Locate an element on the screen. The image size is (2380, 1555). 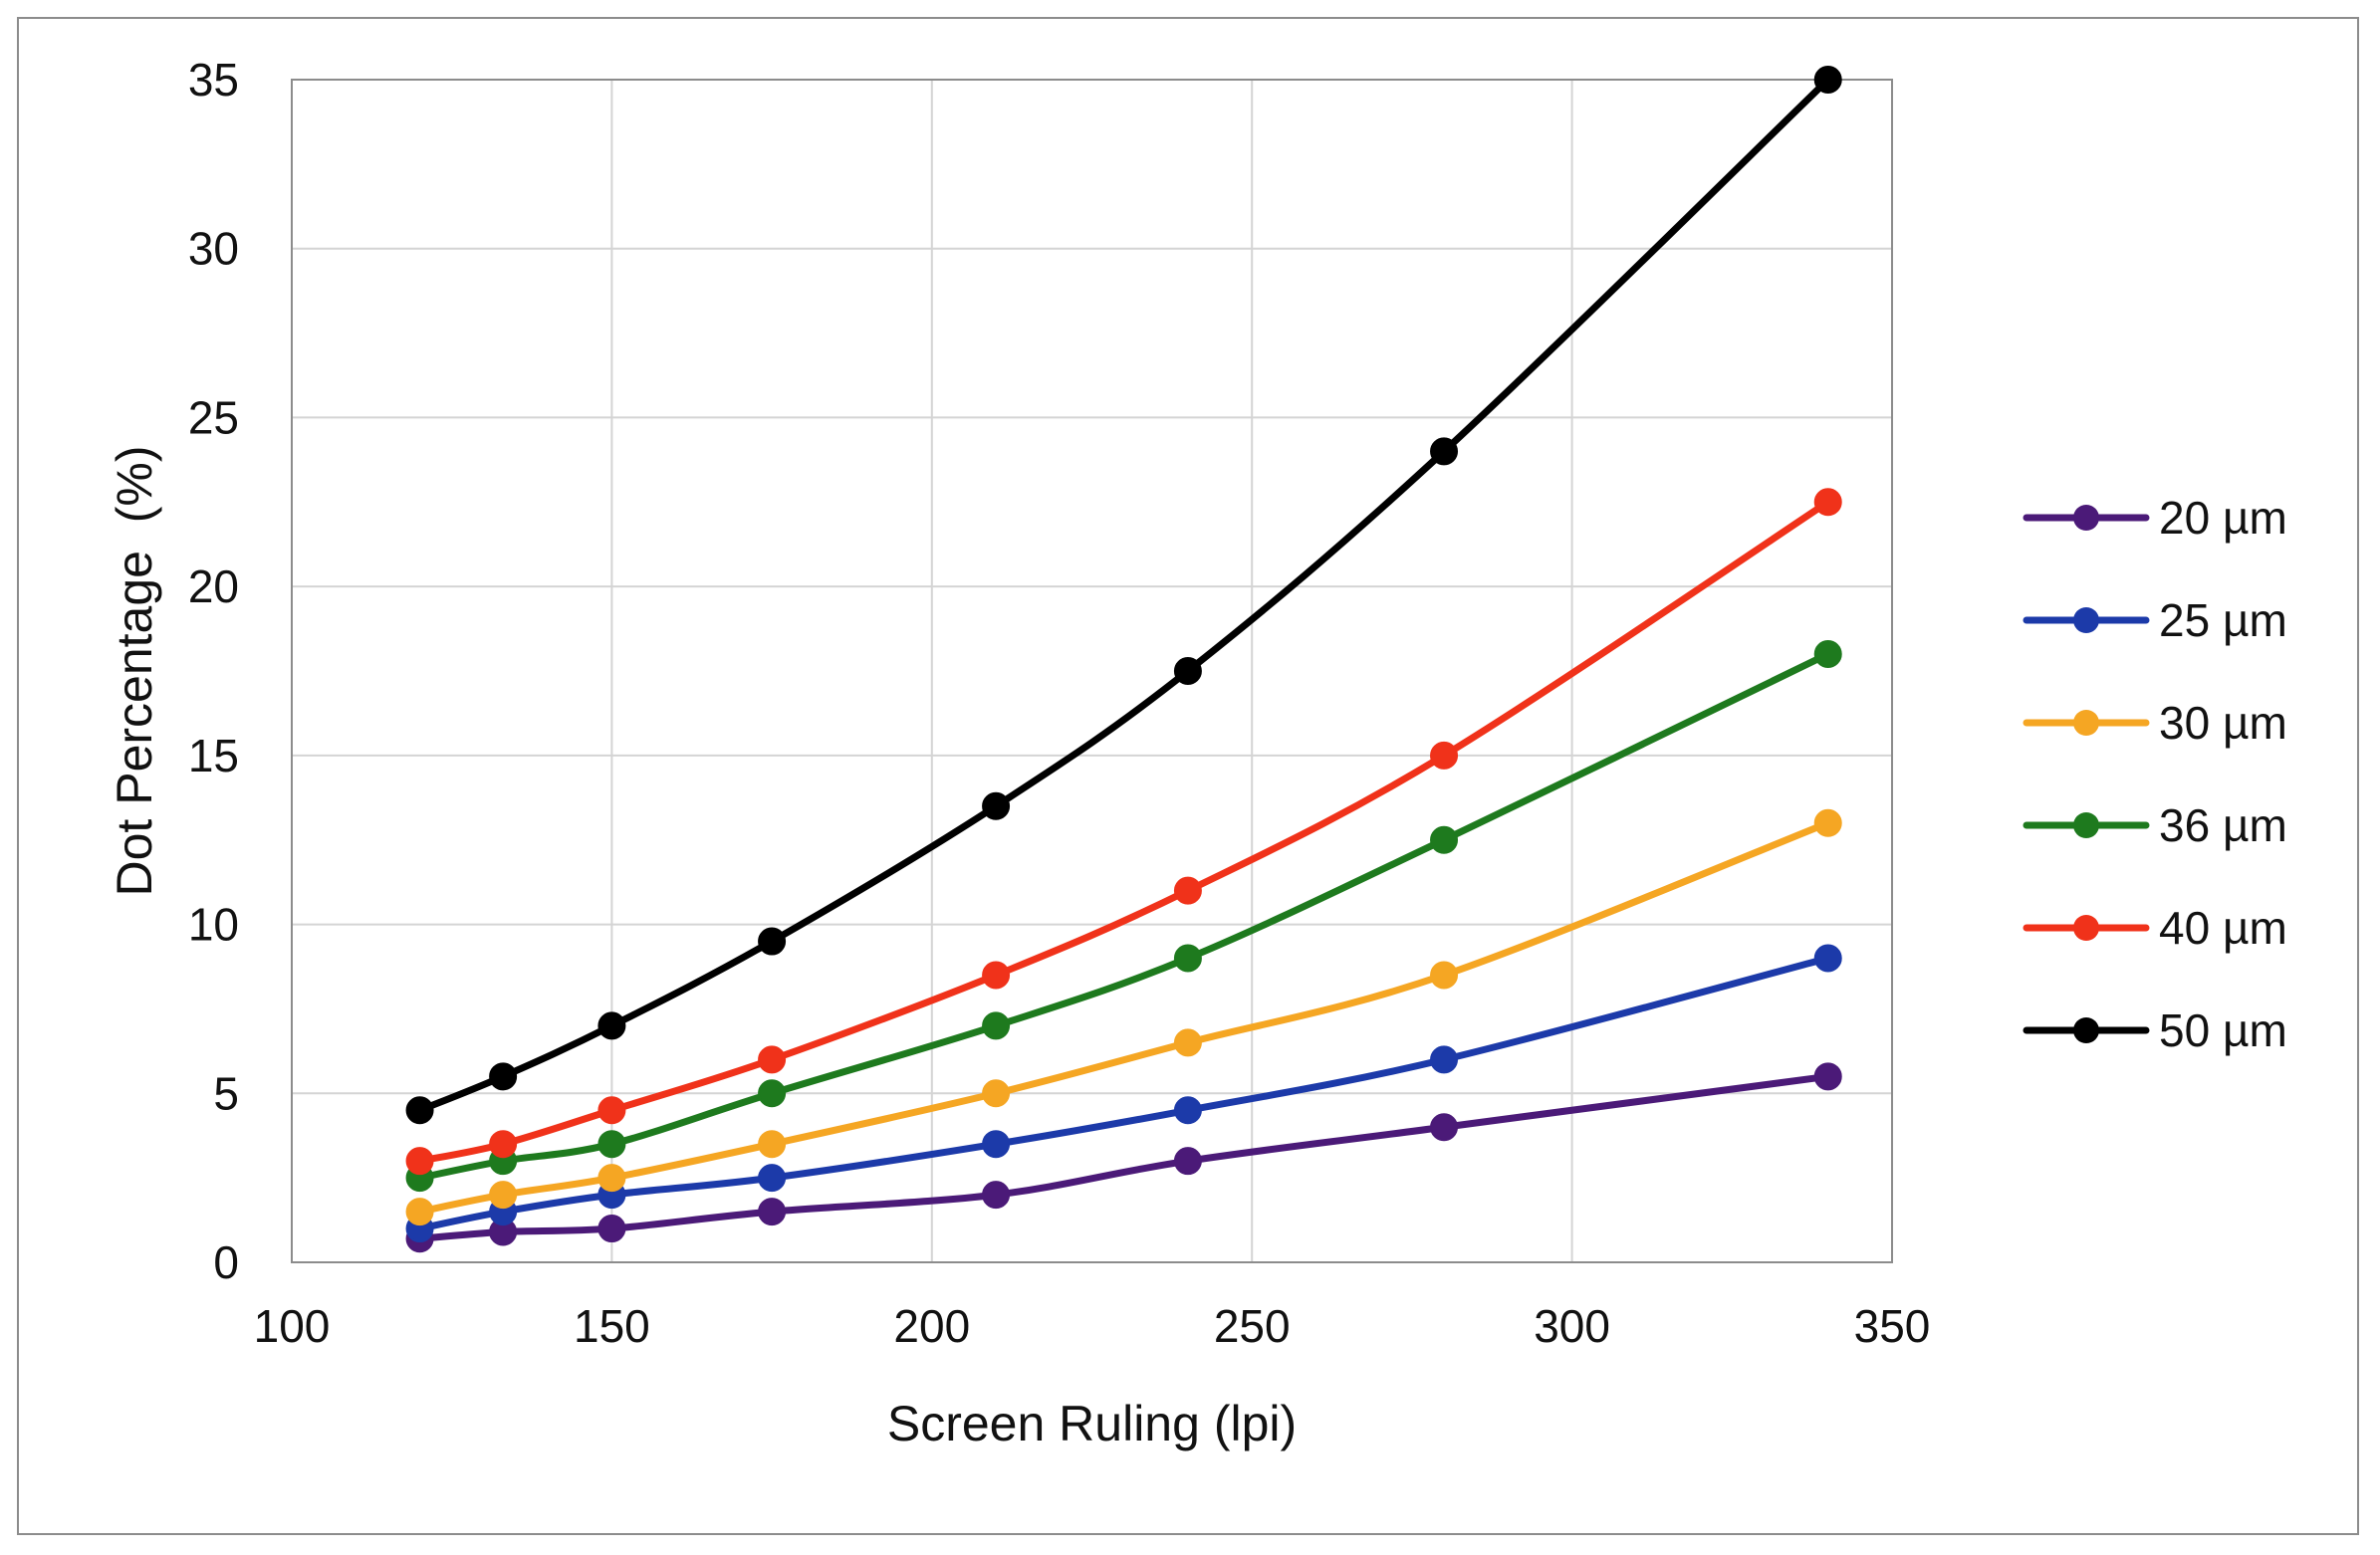
y-tick-label: 20 is located at coordinates (214, 586).